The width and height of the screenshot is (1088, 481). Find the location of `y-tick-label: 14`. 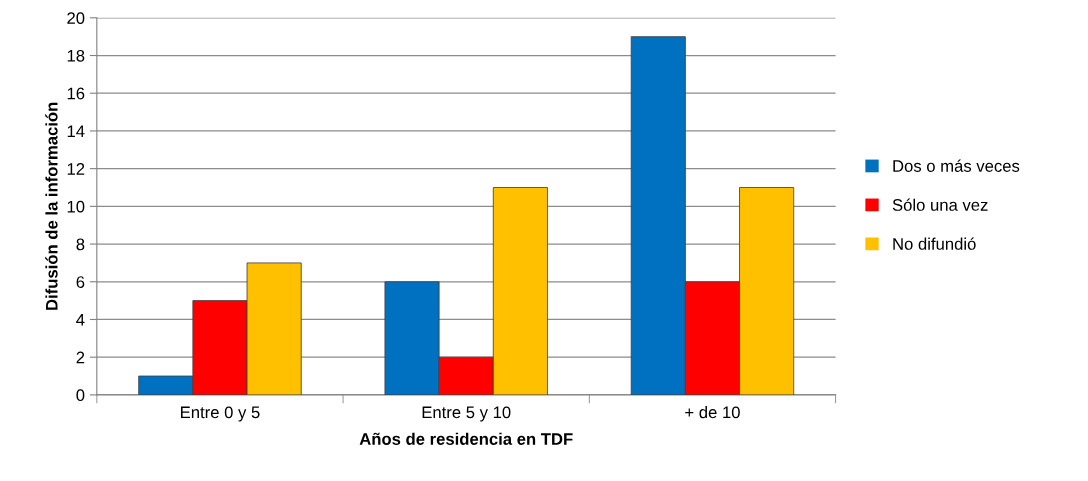

y-tick-label: 14 is located at coordinates (76, 131).